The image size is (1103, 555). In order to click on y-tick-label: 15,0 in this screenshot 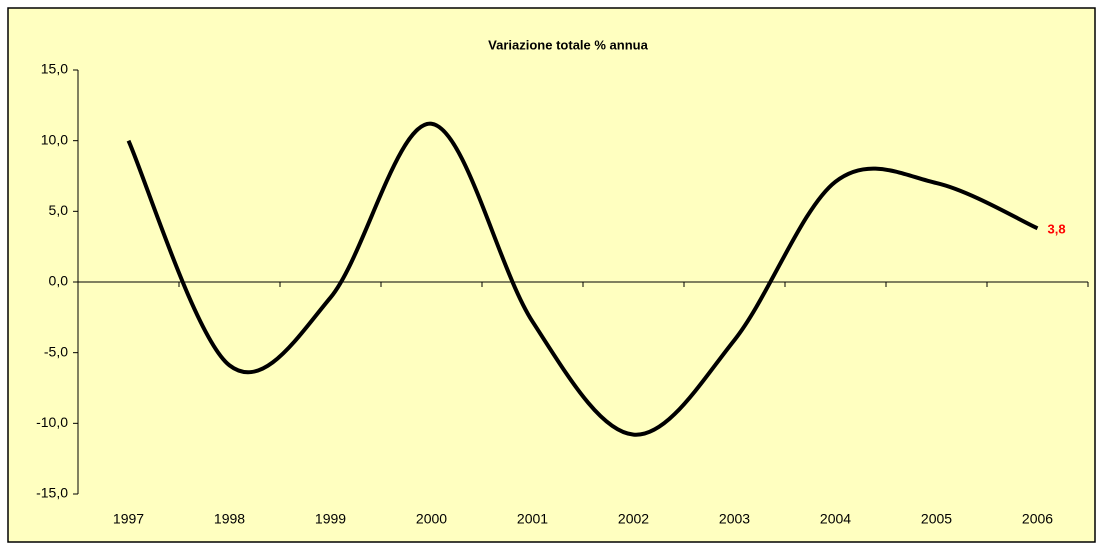, I will do `click(54, 69)`.